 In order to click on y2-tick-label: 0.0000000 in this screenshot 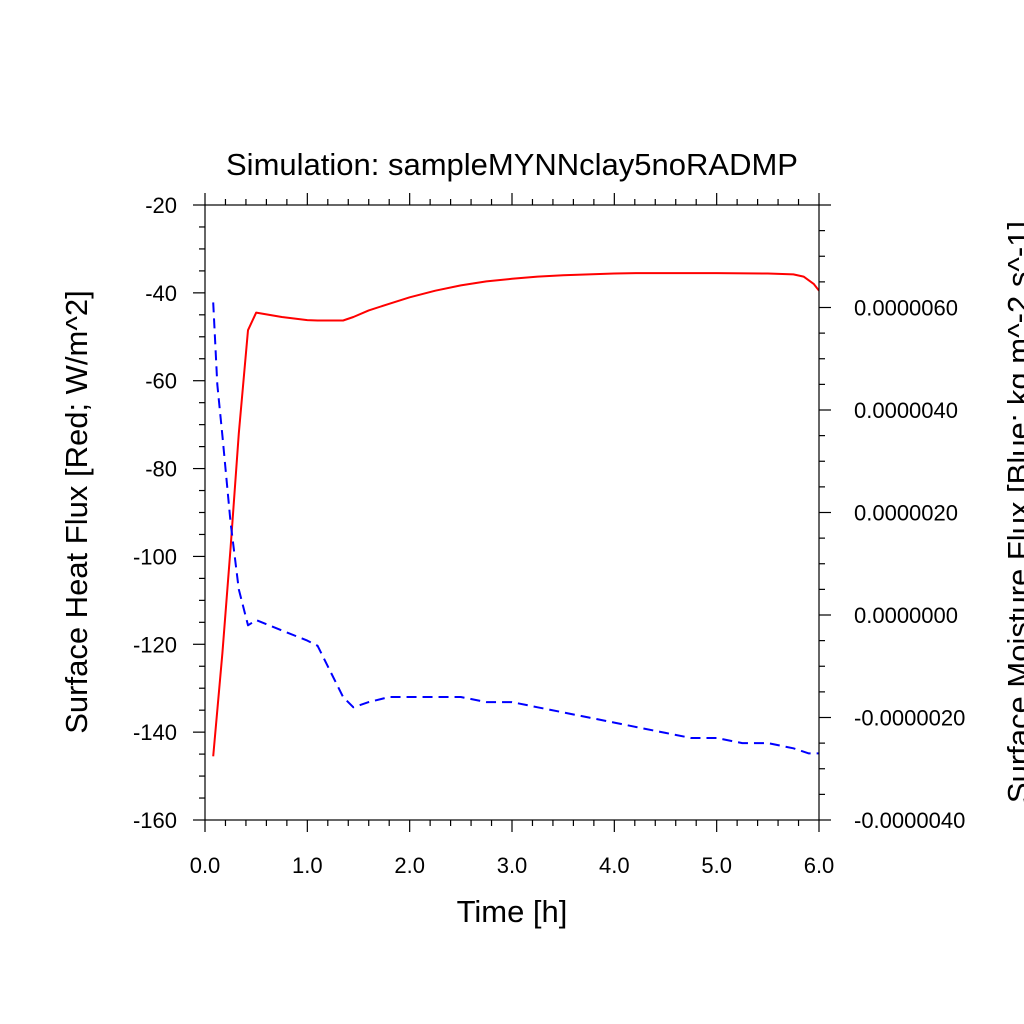, I will do `click(906, 615)`.